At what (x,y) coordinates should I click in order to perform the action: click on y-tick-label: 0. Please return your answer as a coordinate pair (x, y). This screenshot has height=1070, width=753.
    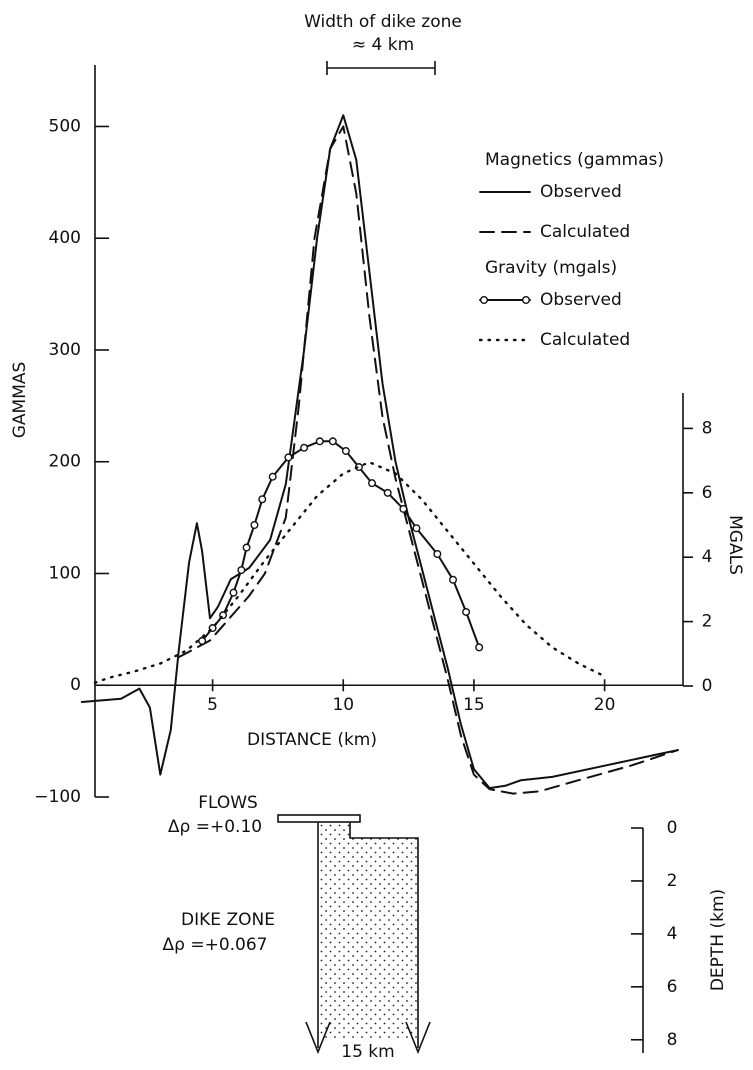
    Looking at the image, I should click on (75, 685).